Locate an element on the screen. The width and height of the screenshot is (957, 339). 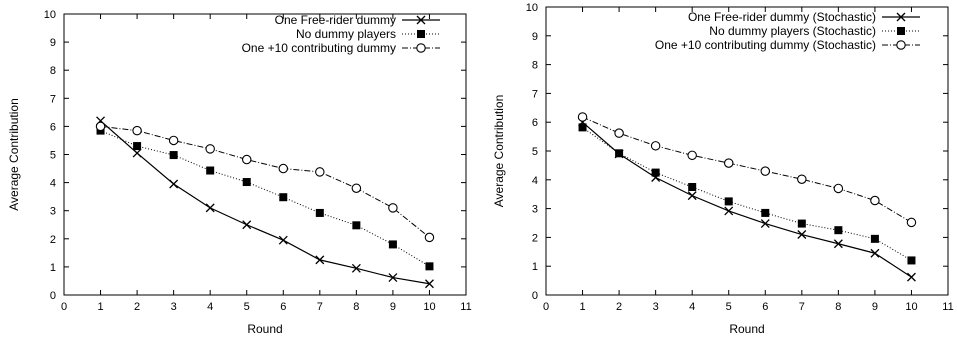
y-tick-label: 7 is located at coordinates (53, 99).